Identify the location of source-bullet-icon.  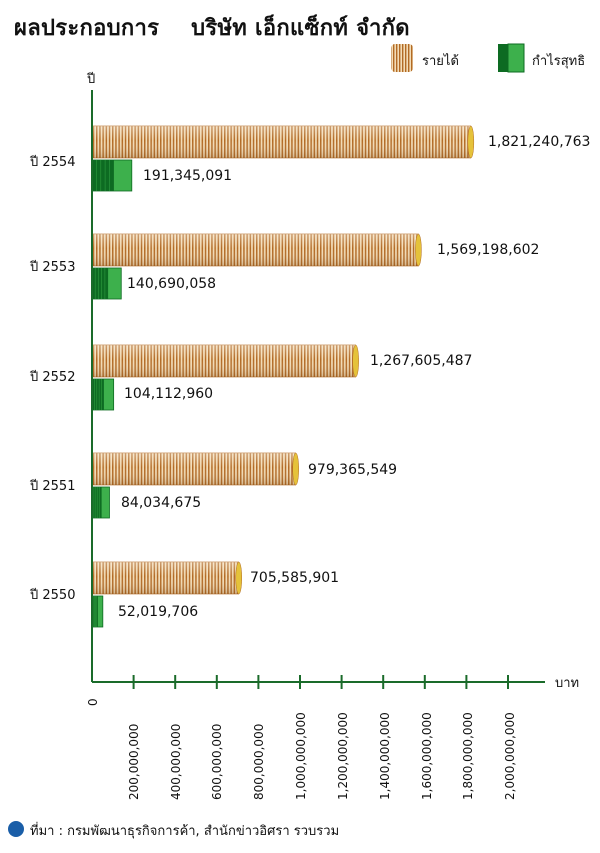
(16, 829).